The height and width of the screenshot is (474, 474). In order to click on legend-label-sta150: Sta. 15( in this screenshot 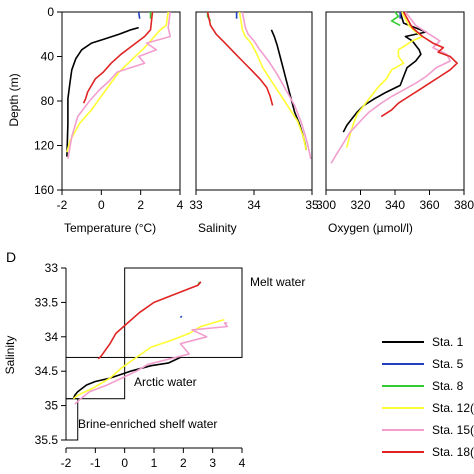, I will do `click(453, 430)`.